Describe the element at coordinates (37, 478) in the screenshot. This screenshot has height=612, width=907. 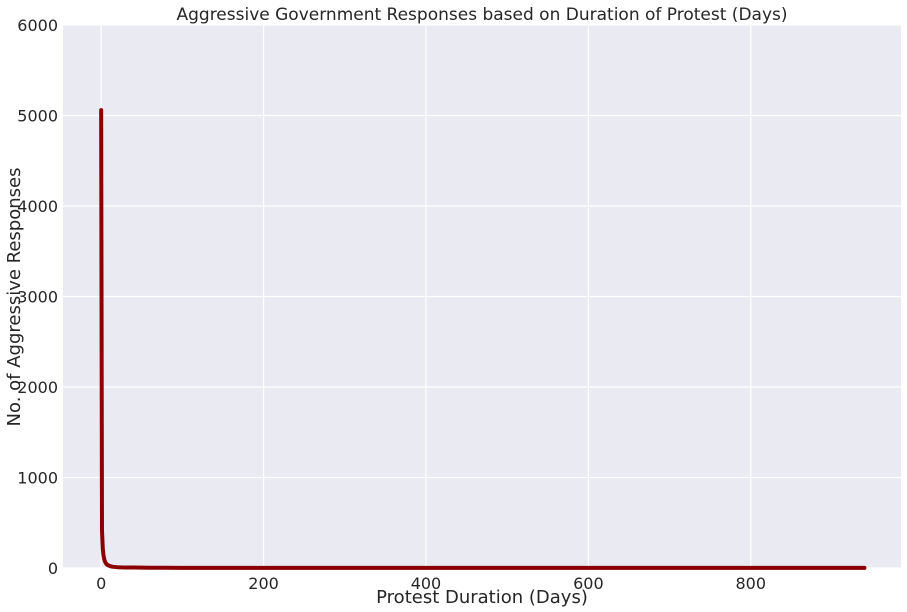
I see `y-tick-label: 1000` at that location.